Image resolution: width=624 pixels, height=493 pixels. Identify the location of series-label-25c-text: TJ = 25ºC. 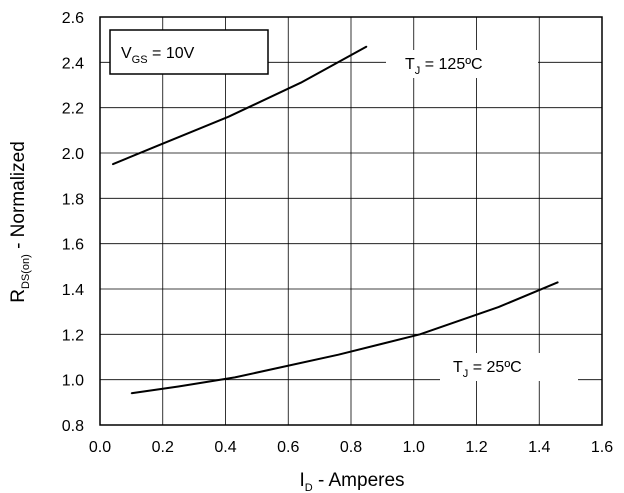
(487, 369).